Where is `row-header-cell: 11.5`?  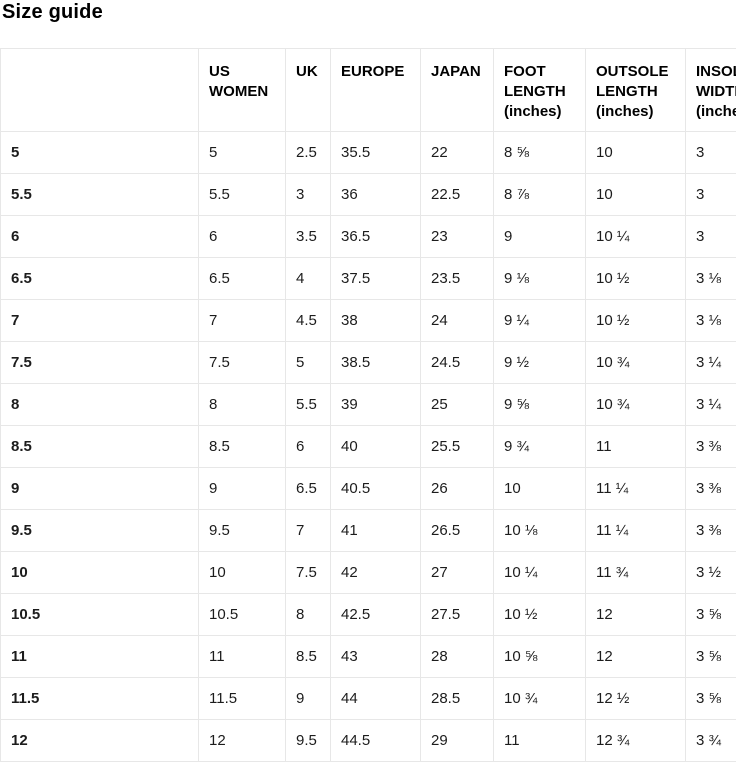 row-header-cell: 11.5 is located at coordinates (99, 698).